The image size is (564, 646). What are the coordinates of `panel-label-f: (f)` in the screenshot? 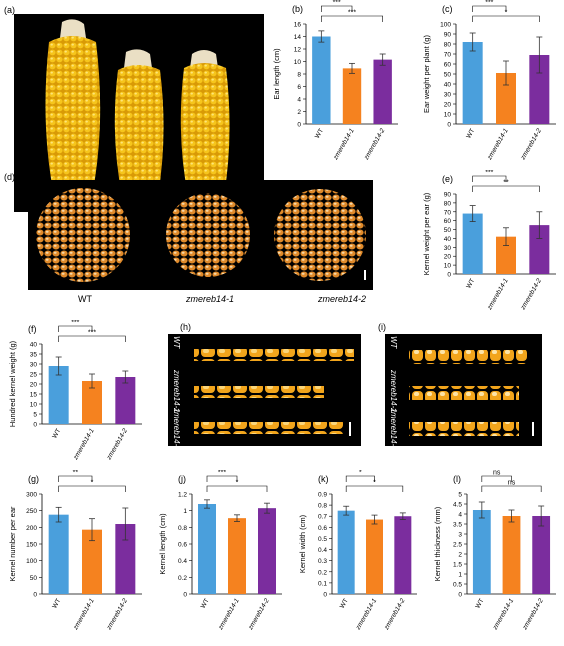 It's located at (32, 329).